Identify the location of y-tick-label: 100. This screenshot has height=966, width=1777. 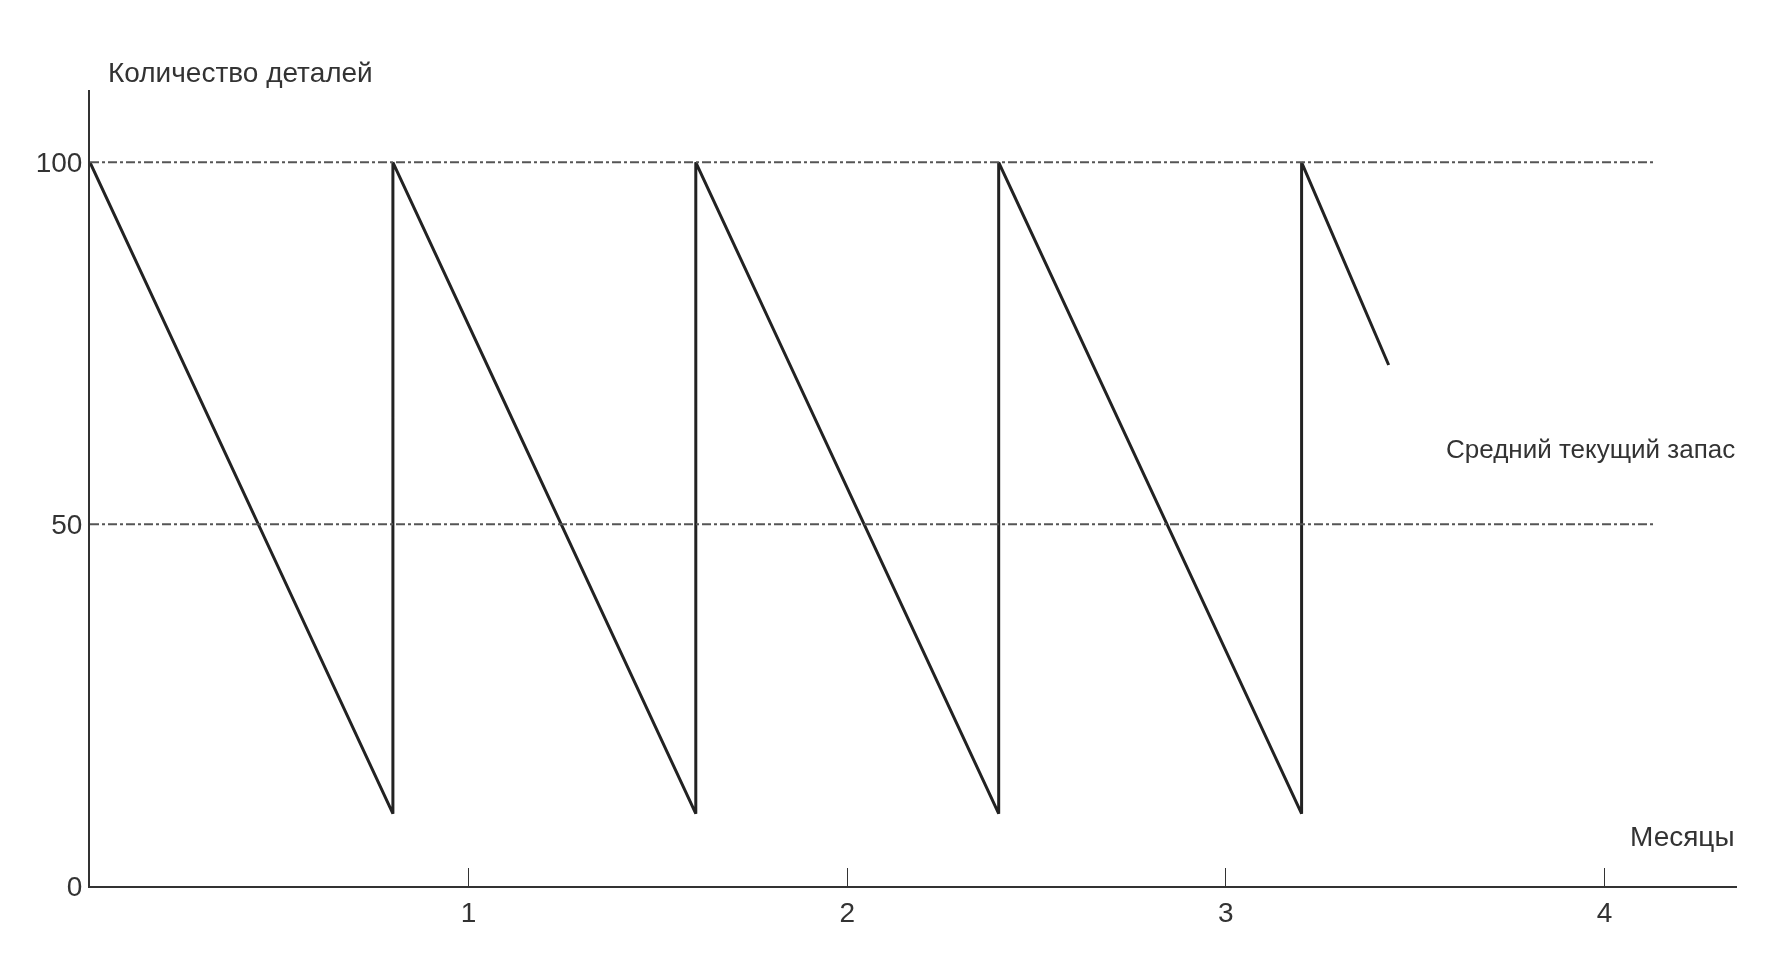
(59, 163).